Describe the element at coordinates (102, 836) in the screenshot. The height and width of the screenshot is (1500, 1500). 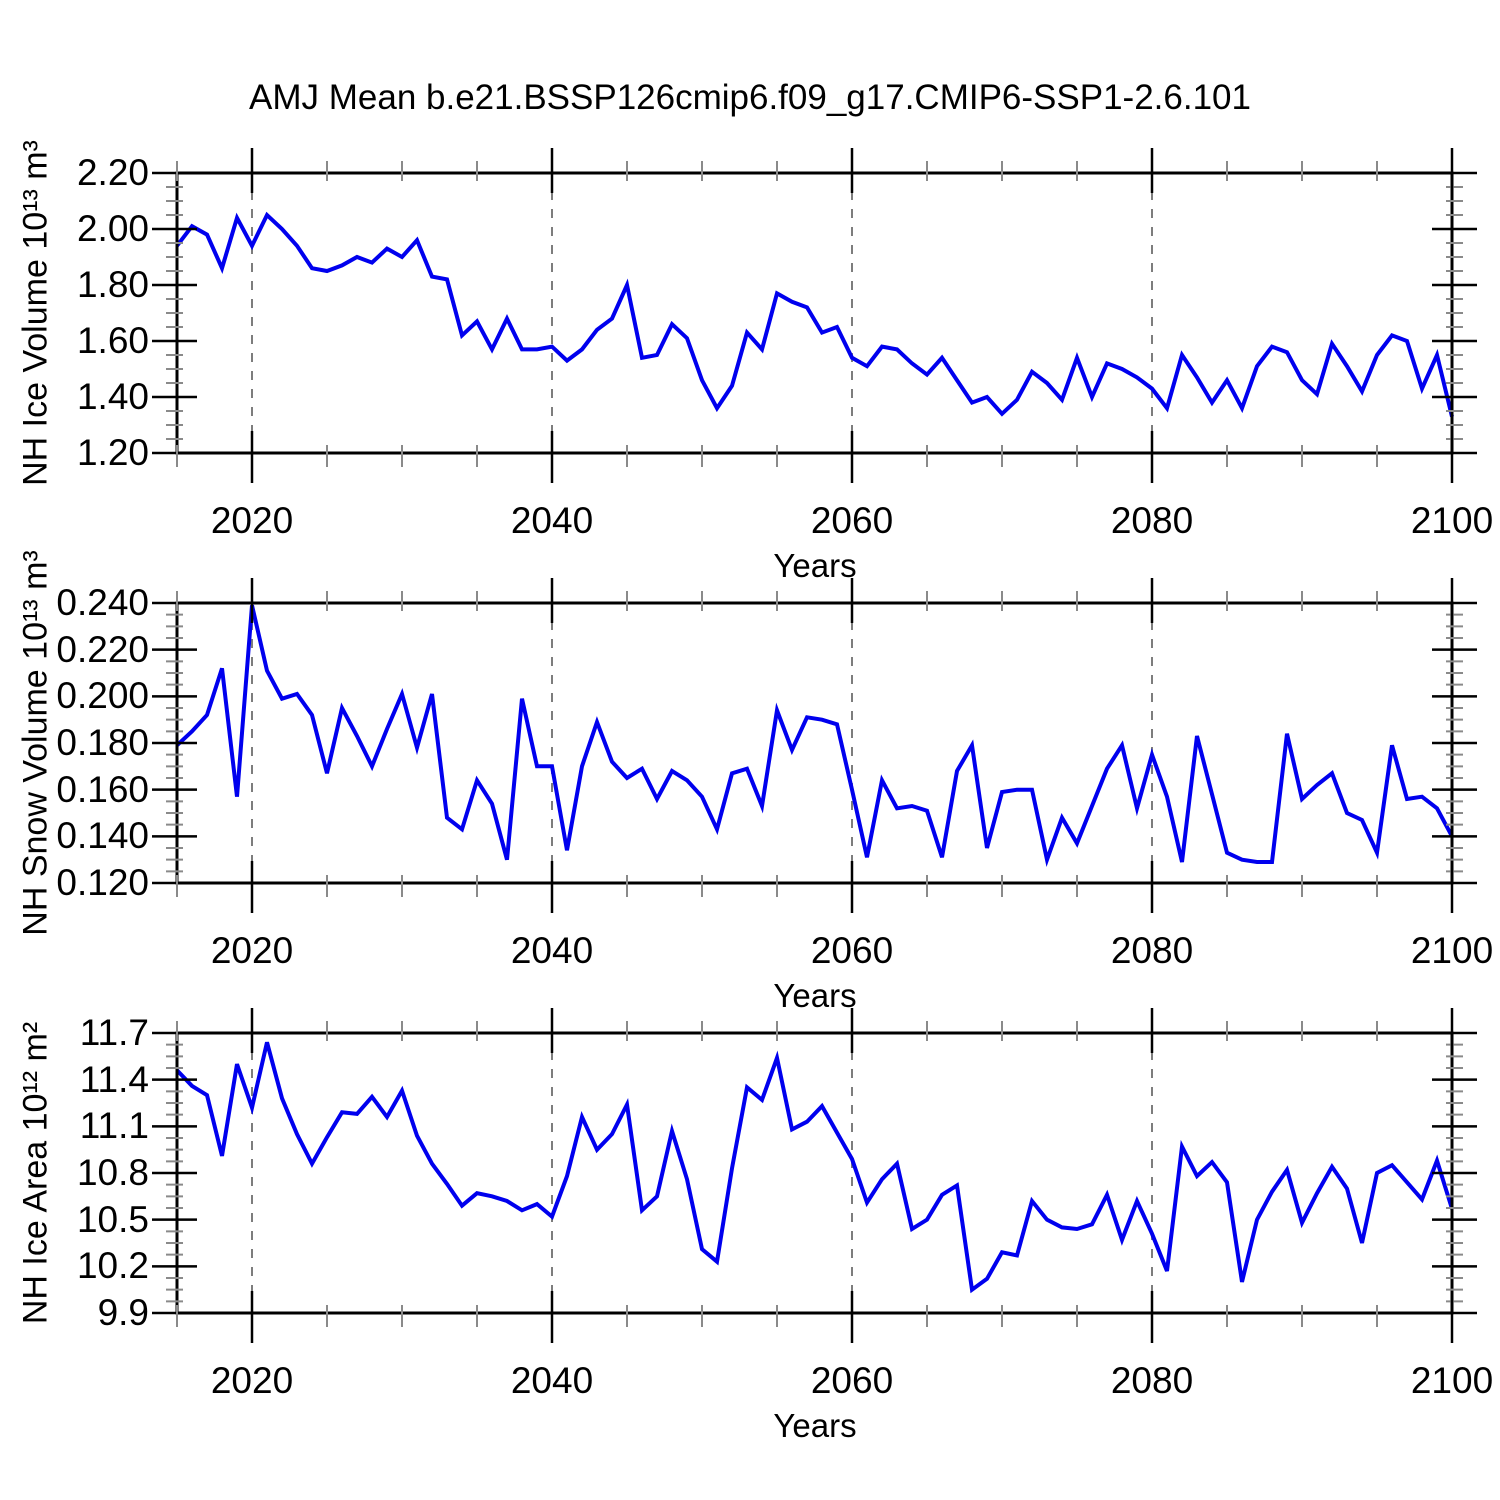
I see `y-tick-label: 0.140` at that location.